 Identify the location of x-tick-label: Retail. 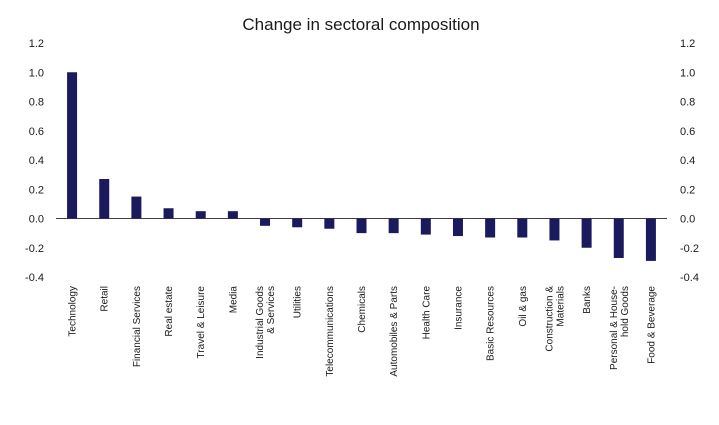
(105, 299).